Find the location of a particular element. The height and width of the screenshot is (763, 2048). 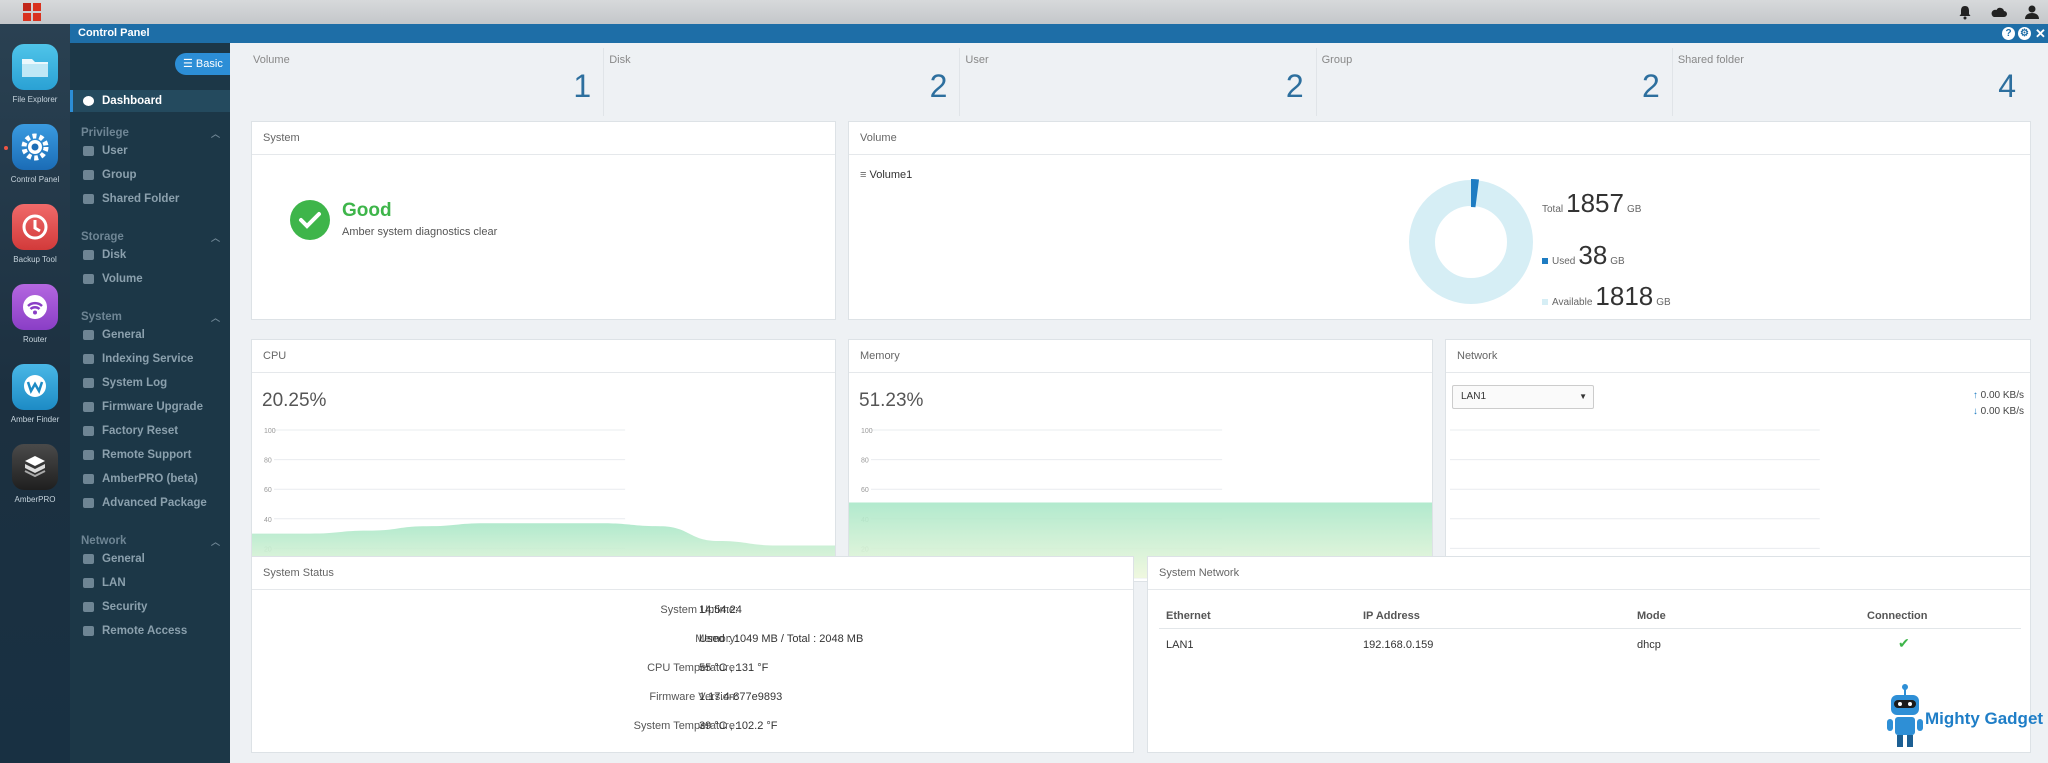

stat-group: Group 2 is located at coordinates (1495, 82).